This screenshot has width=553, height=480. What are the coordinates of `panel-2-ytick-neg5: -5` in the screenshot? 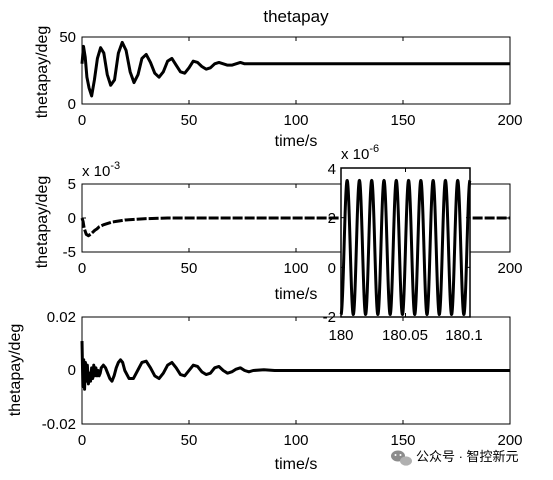 It's located at (69, 252).